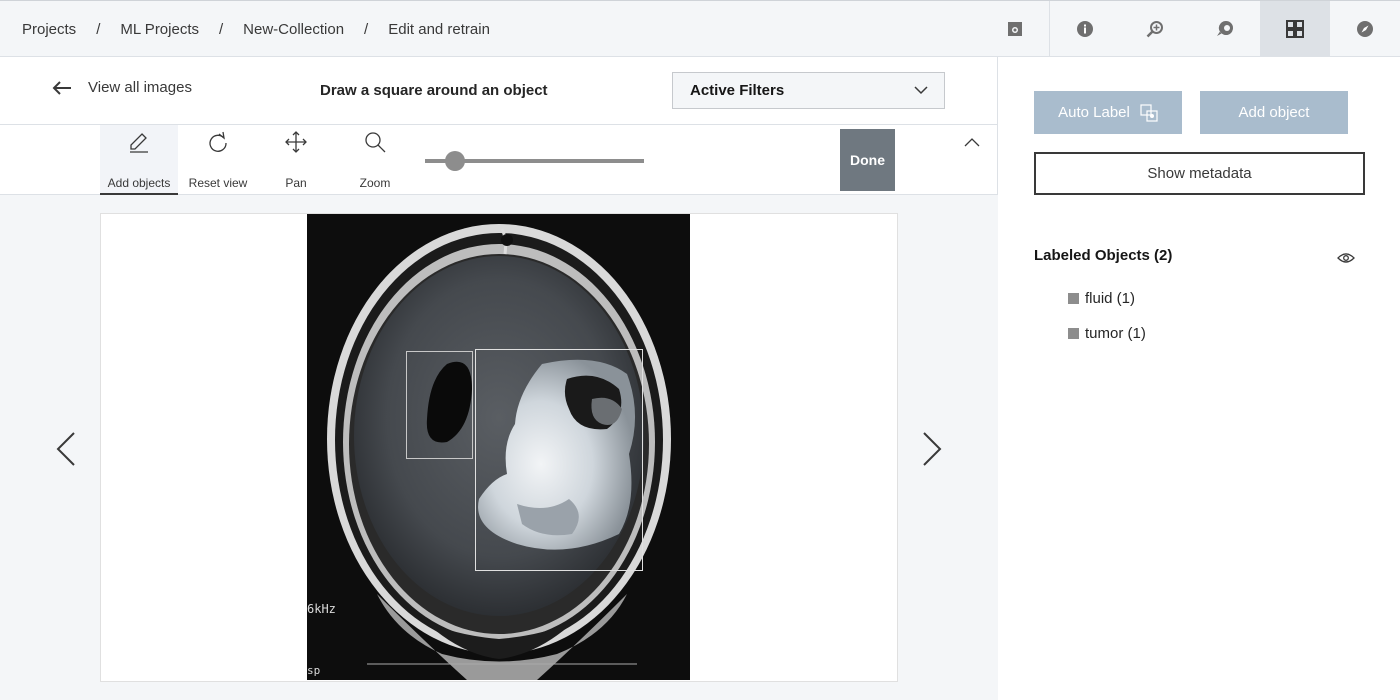  Describe the element at coordinates (314, 670) in the screenshot. I see `scan-sequence-text: sp` at that location.